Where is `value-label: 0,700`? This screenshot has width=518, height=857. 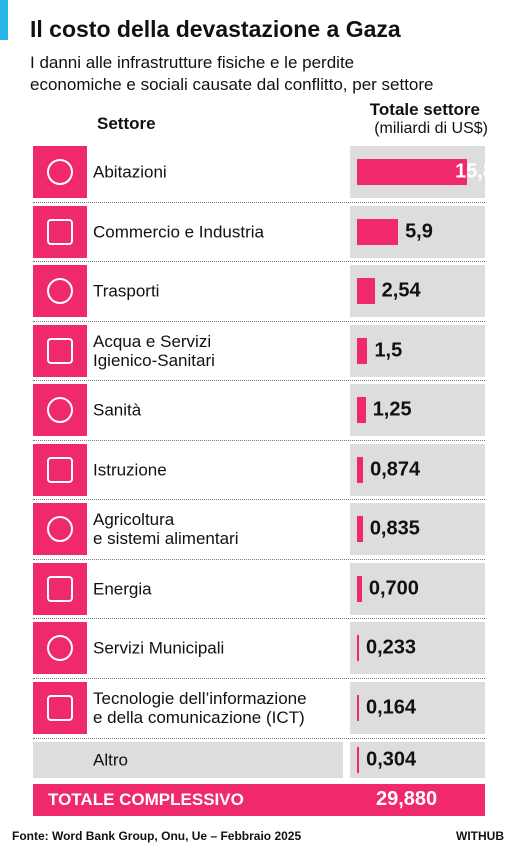 value-label: 0,700 is located at coordinates (393, 588).